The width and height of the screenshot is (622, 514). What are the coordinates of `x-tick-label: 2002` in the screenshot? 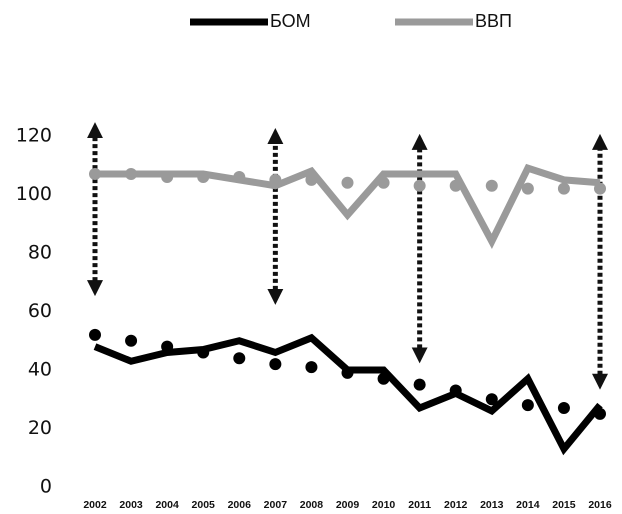 It's located at (95, 505).